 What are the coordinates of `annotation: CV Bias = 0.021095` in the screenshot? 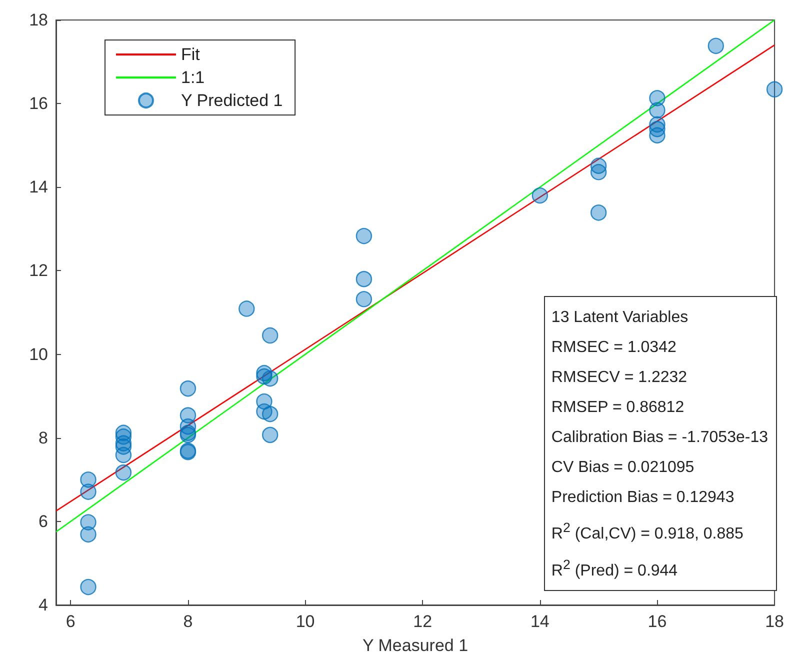 It's located at (623, 468).